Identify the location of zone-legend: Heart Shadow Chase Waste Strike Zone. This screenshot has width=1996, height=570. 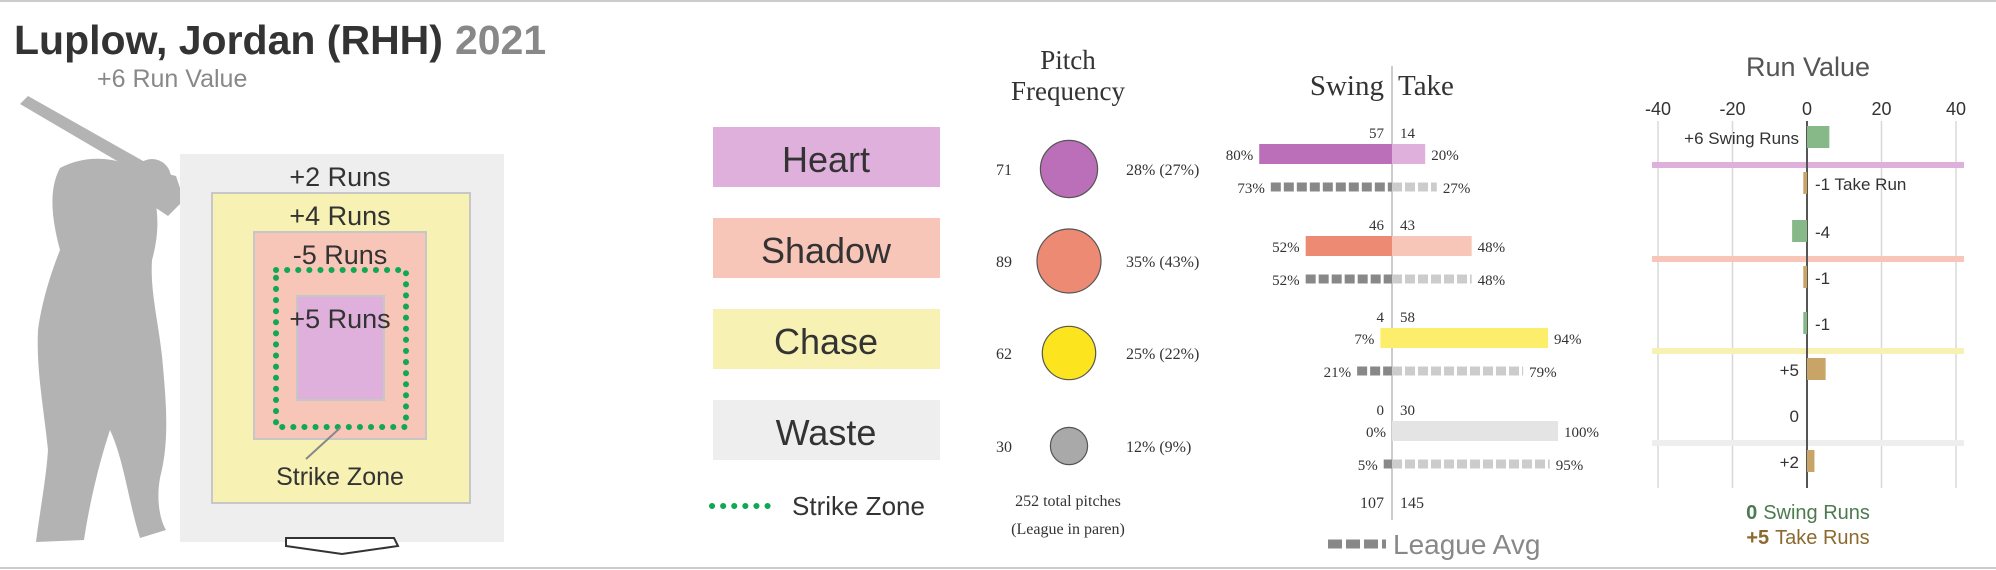
(824, 324).